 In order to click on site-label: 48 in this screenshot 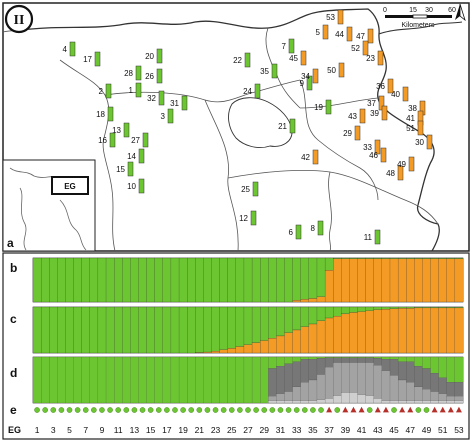, I will do `click(390, 173)`.